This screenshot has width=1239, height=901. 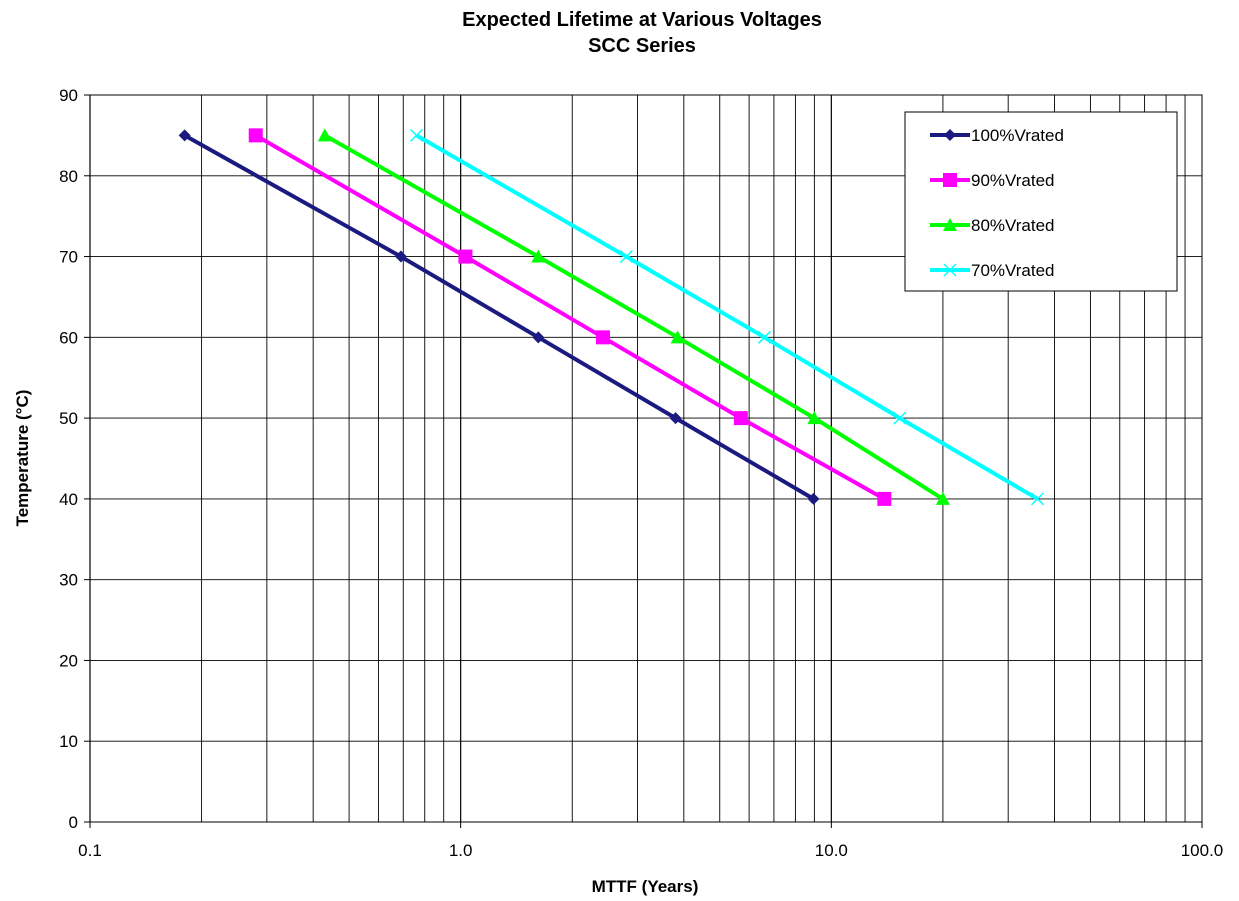 I want to click on x-tick-label: 10.0, so click(x=831, y=850).